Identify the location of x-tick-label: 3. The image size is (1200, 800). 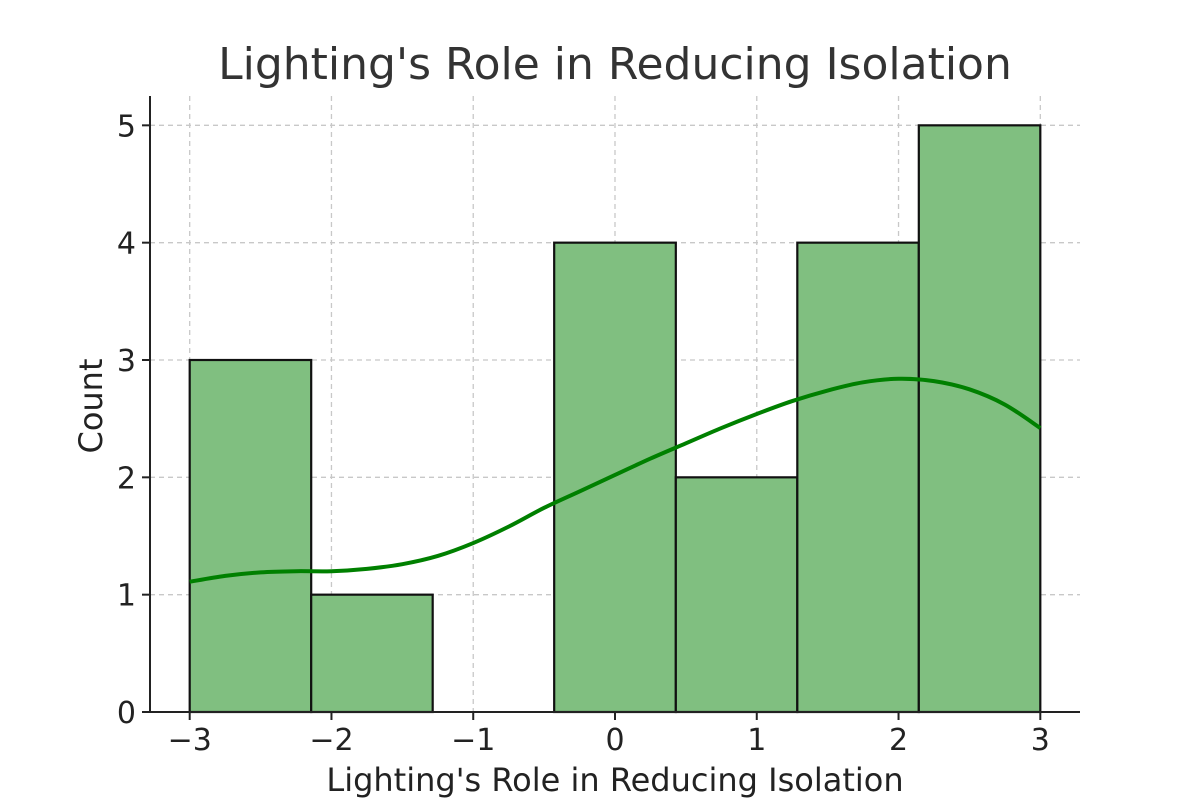
(1040, 740).